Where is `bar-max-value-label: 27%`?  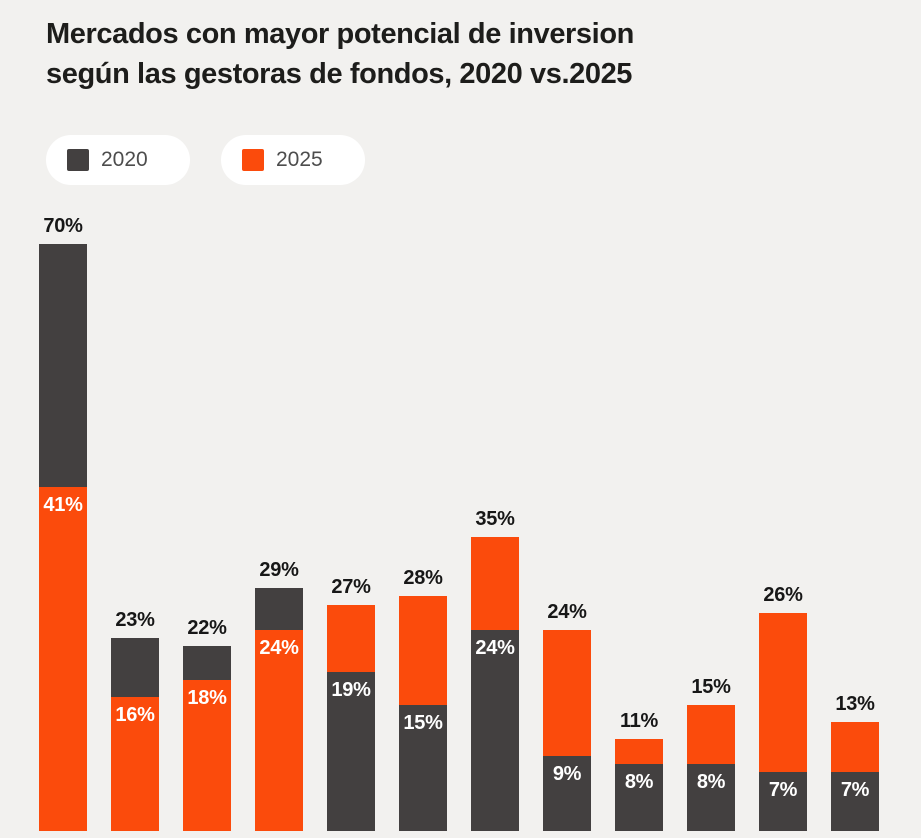 bar-max-value-label: 27% is located at coordinates (351, 586).